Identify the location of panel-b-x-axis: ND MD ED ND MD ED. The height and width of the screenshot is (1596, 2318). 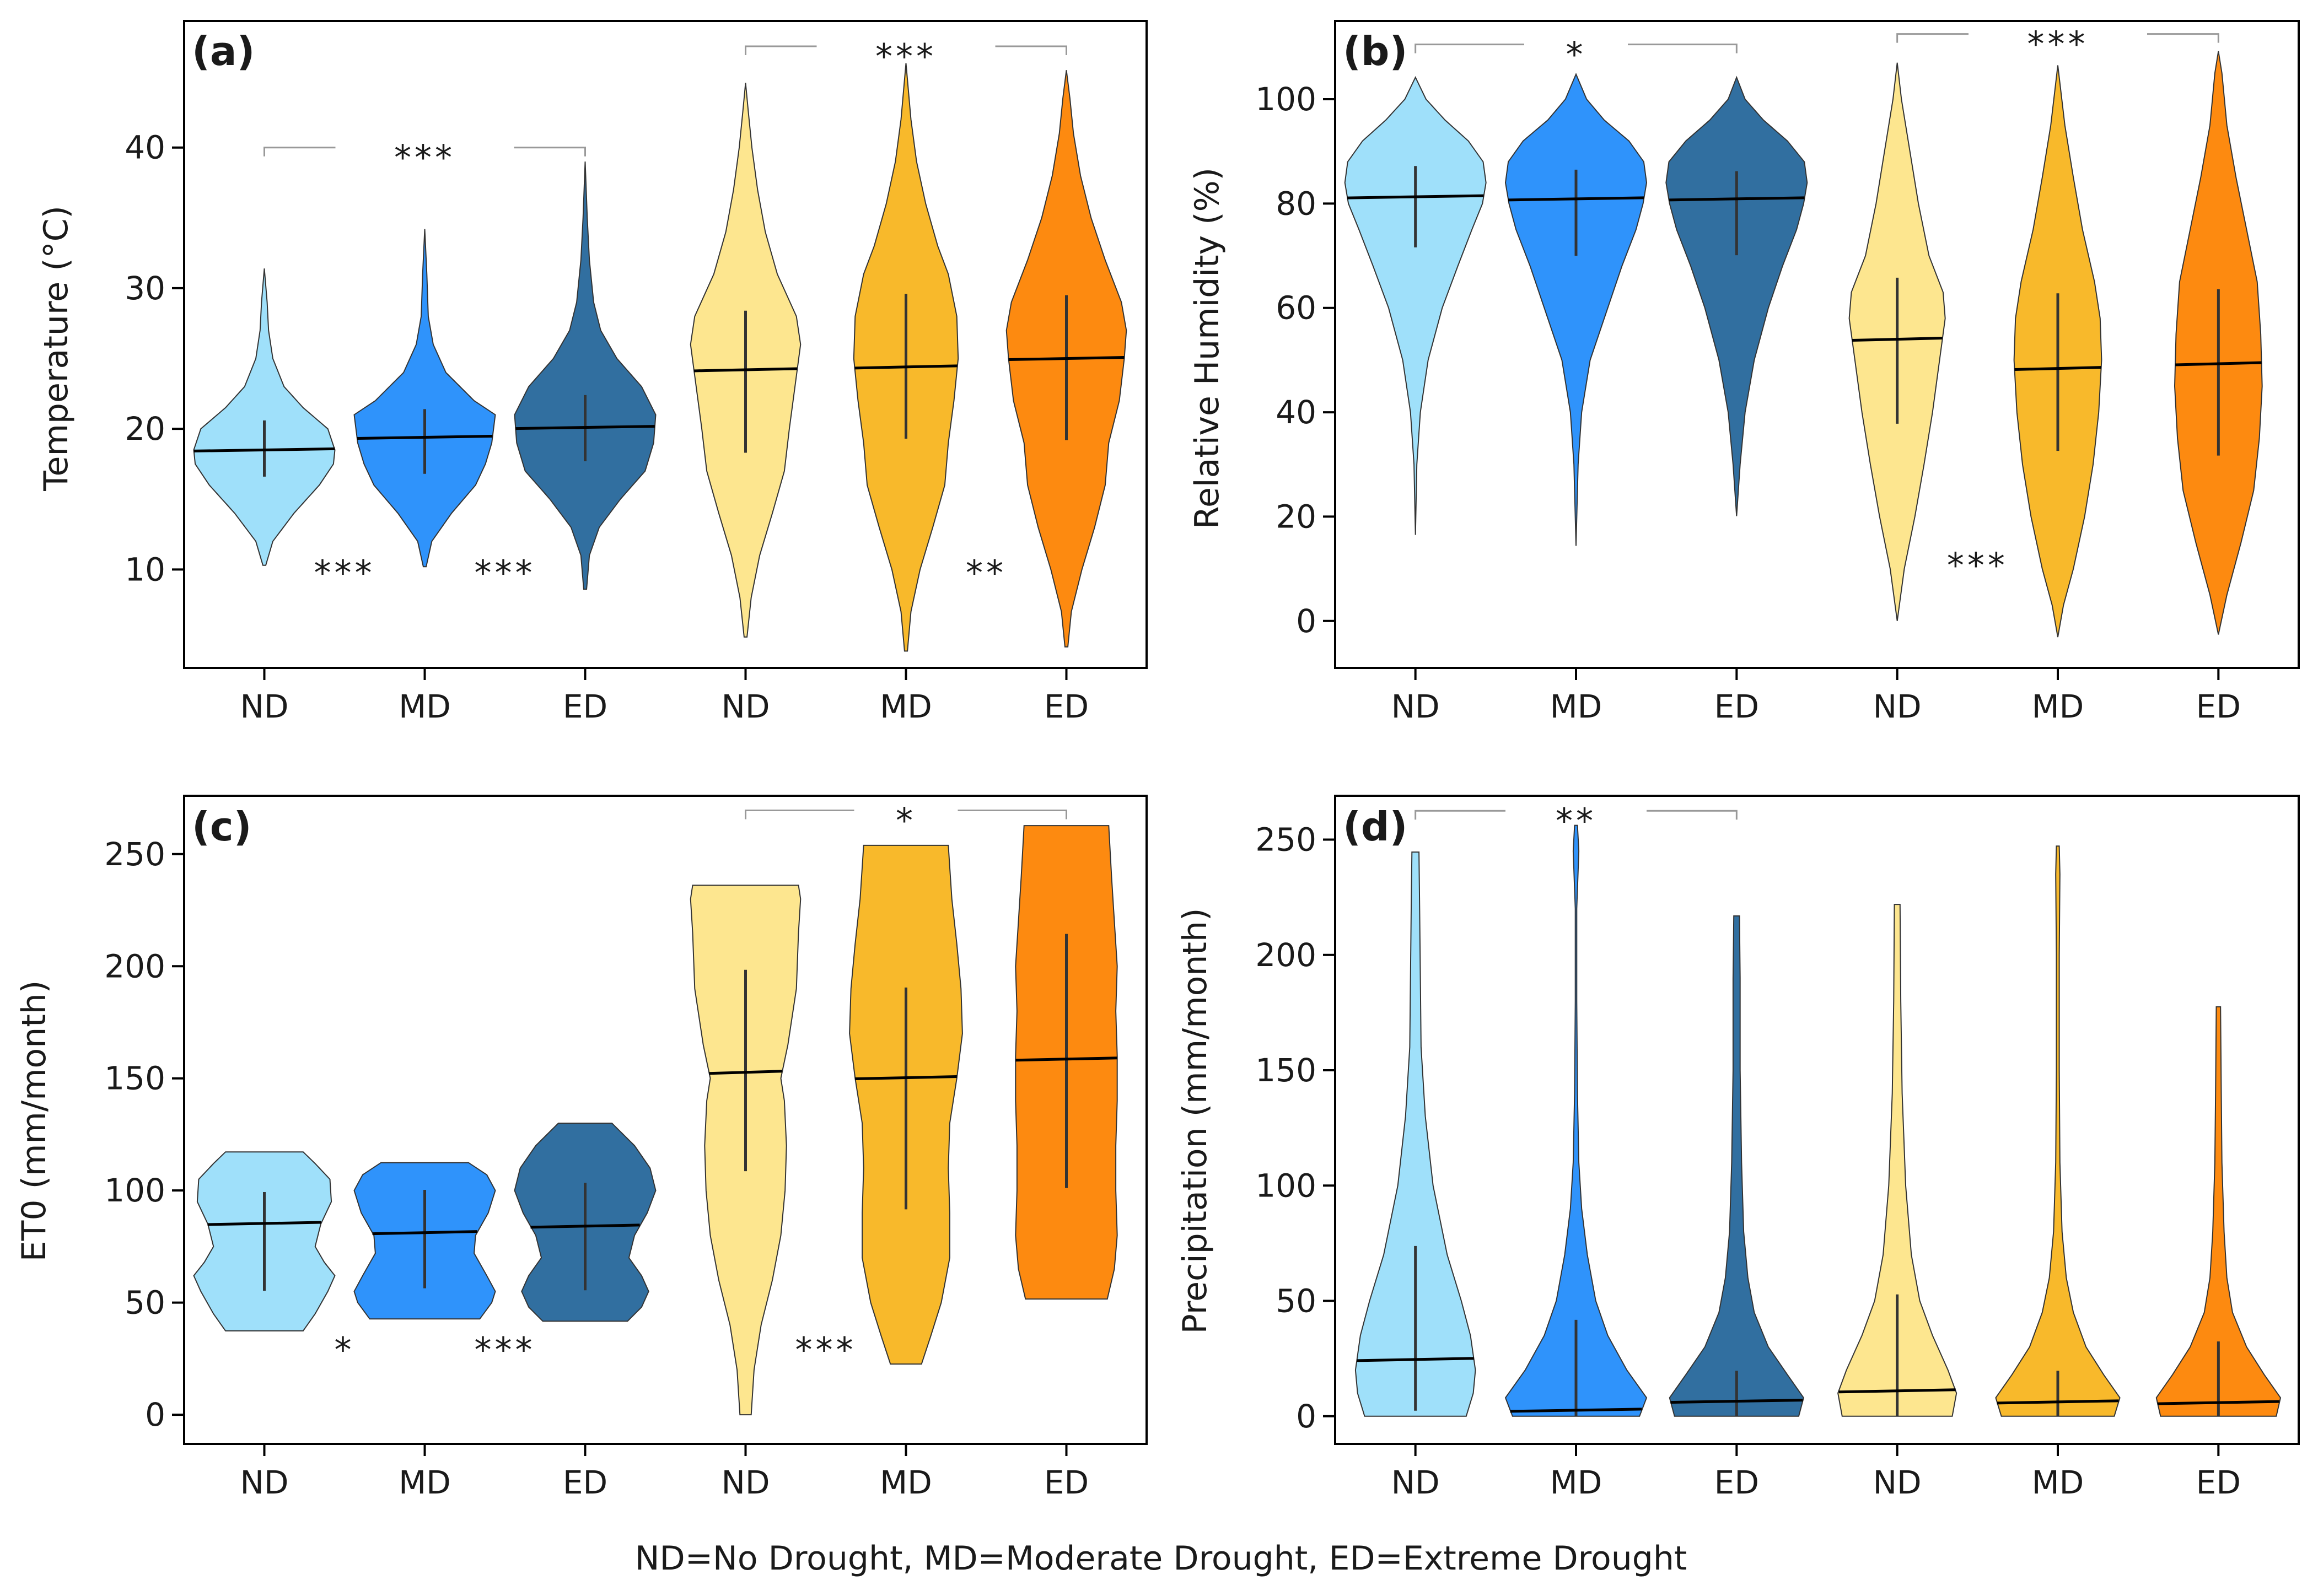
(1816, 696).